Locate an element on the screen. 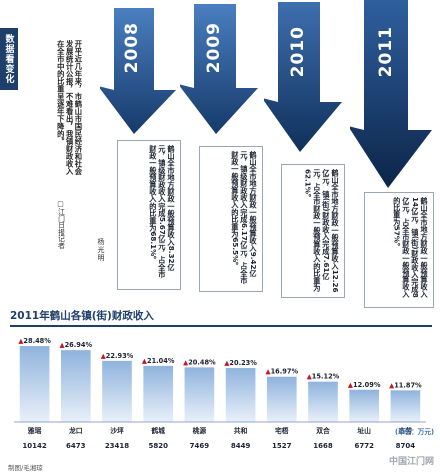 The image size is (440, 474). year-arrow-2008: 2008 is located at coordinates (140, 71).